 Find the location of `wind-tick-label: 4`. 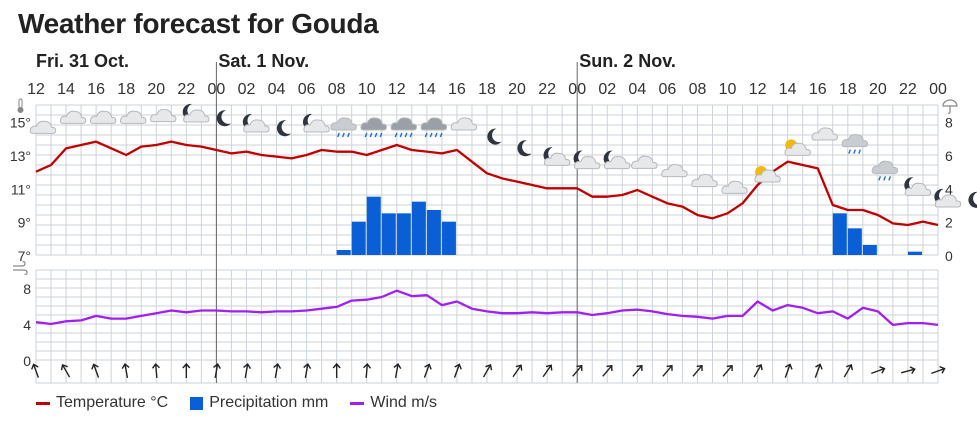

wind-tick-label: 4 is located at coordinates (27, 325).